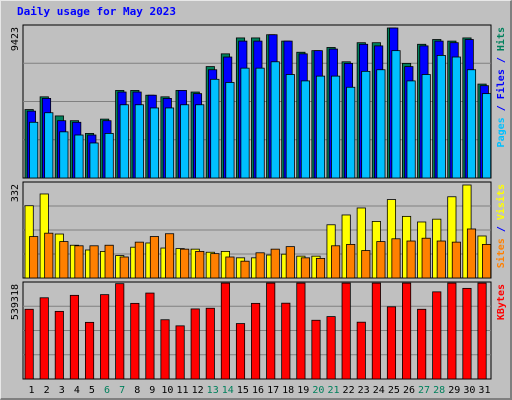 The height and width of the screenshot is (400, 512). Describe the element at coordinates (303, 390) in the screenshot. I see `x-tick-label-day-19: 19` at that location.